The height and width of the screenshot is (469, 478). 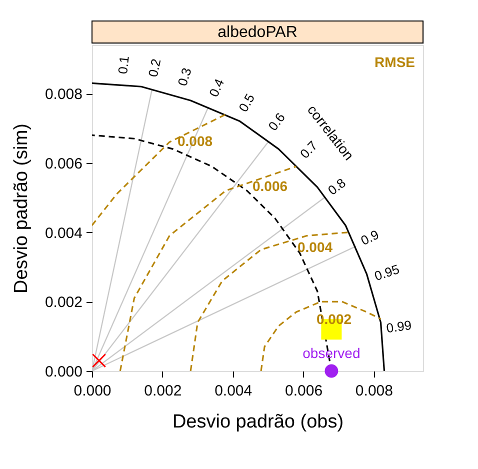 What do you see at coordinates (184, 77) in the screenshot?
I see `annotation: 0.3` at bounding box center [184, 77].